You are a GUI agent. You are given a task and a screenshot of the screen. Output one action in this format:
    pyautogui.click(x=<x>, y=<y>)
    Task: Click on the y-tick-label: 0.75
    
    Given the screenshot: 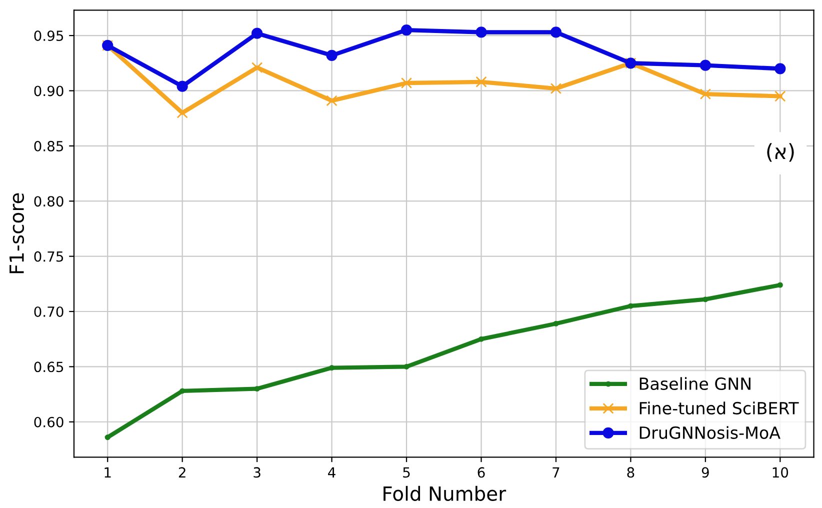 What is the action you would take?
    pyautogui.click(x=49, y=256)
    